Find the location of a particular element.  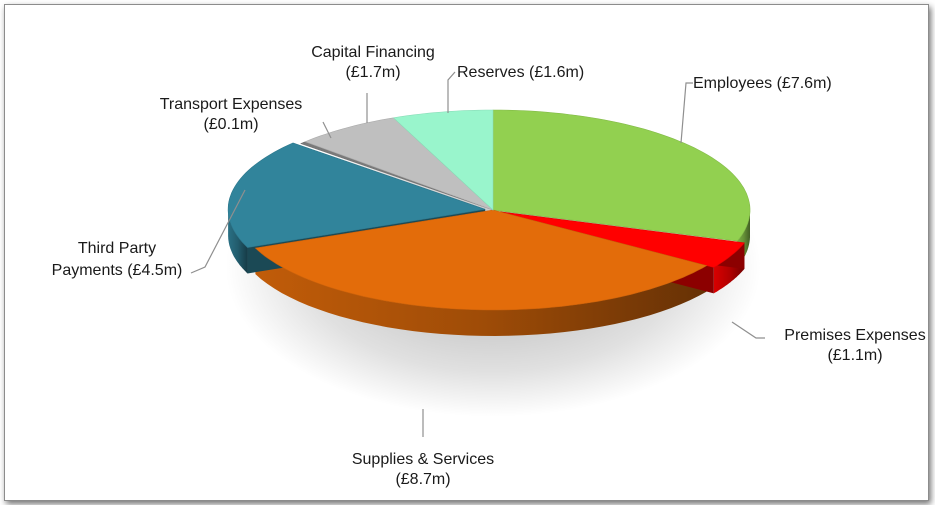

label-third-party-line1: Third Party is located at coordinates (117, 248).